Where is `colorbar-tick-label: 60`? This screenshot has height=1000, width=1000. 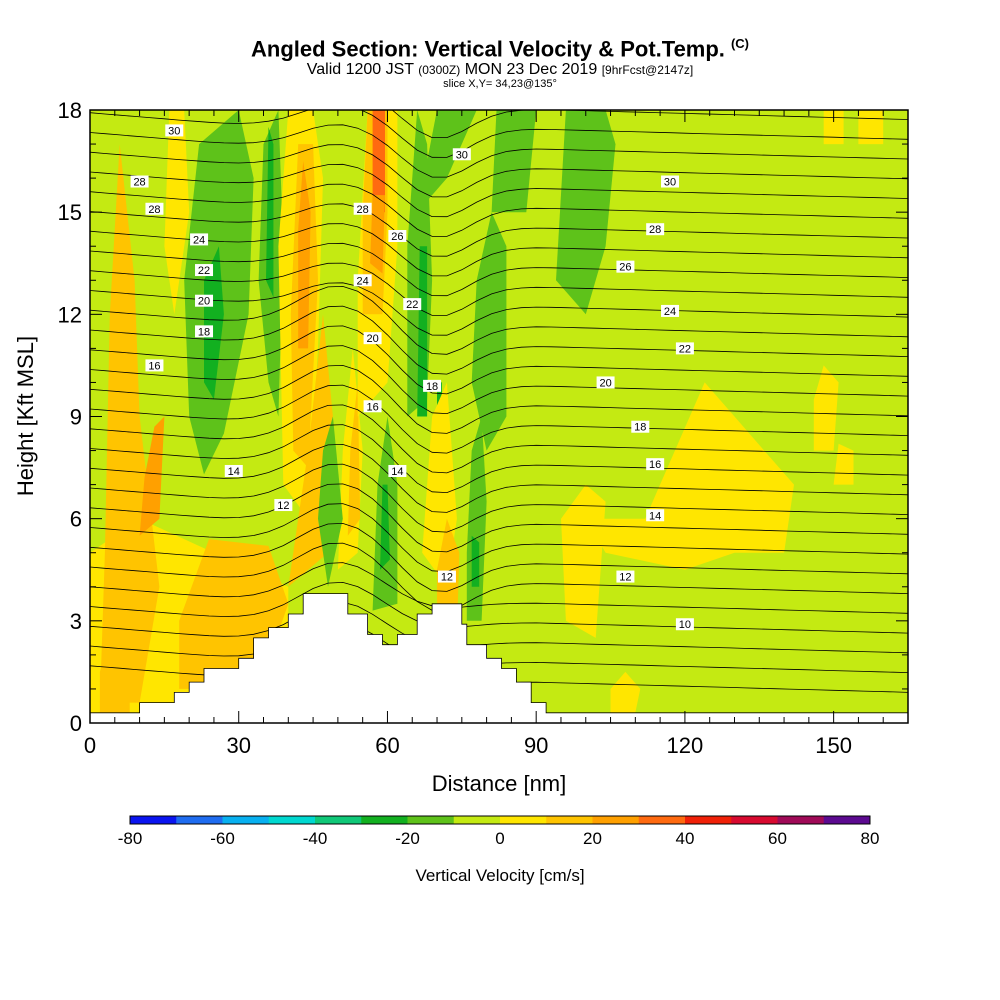
colorbar-tick-label: 60 is located at coordinates (777, 838).